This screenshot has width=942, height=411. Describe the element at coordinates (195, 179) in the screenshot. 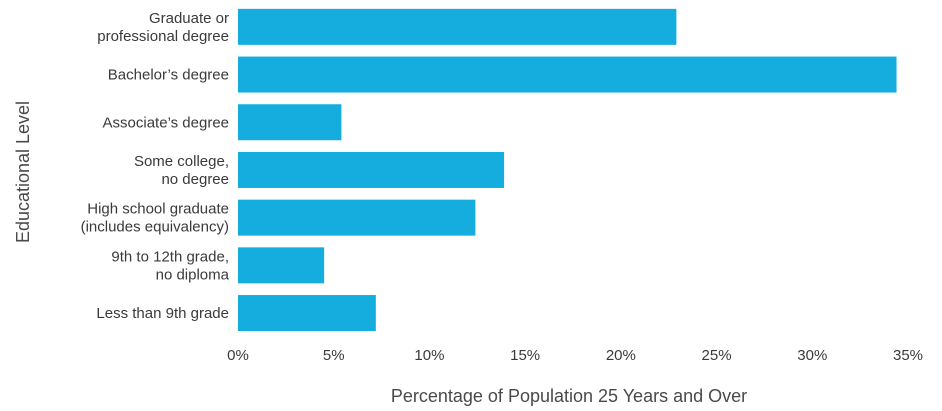

I see `category-label-line: no degree` at that location.